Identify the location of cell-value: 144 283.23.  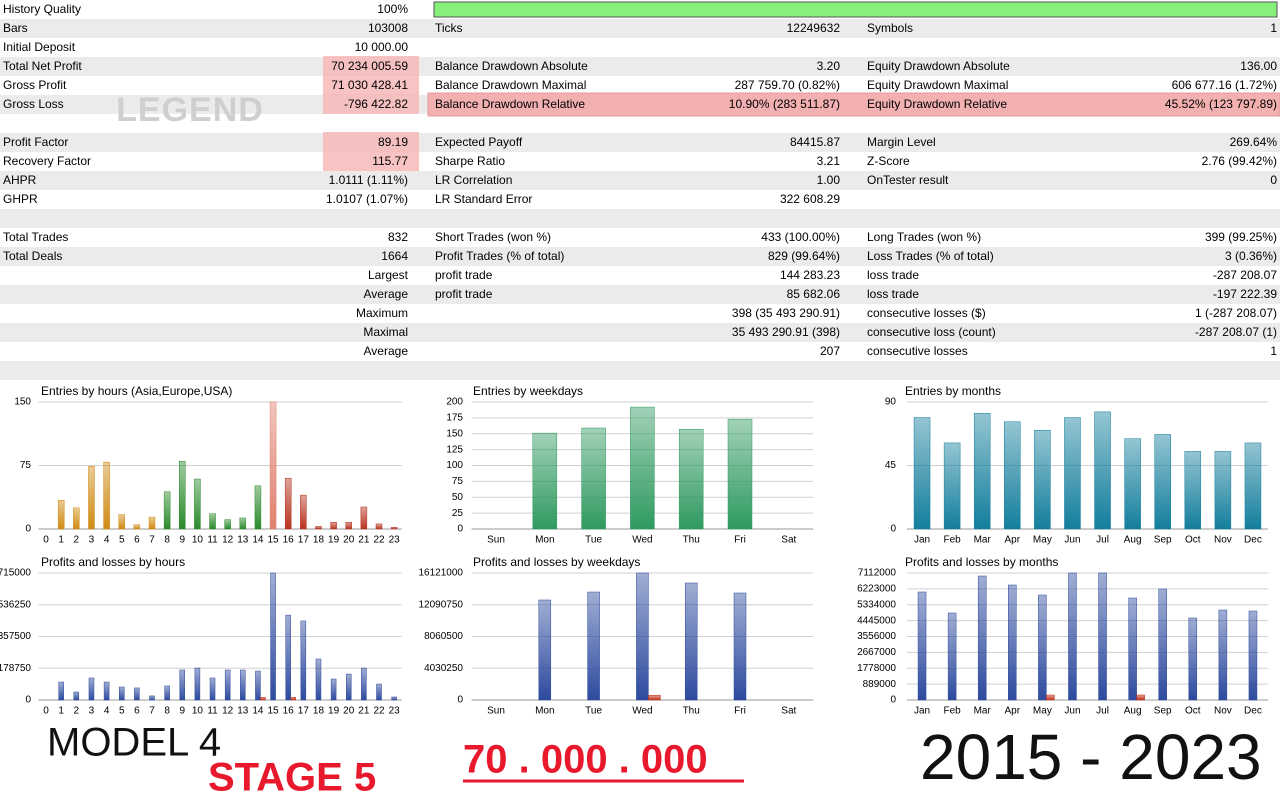
(810, 275).